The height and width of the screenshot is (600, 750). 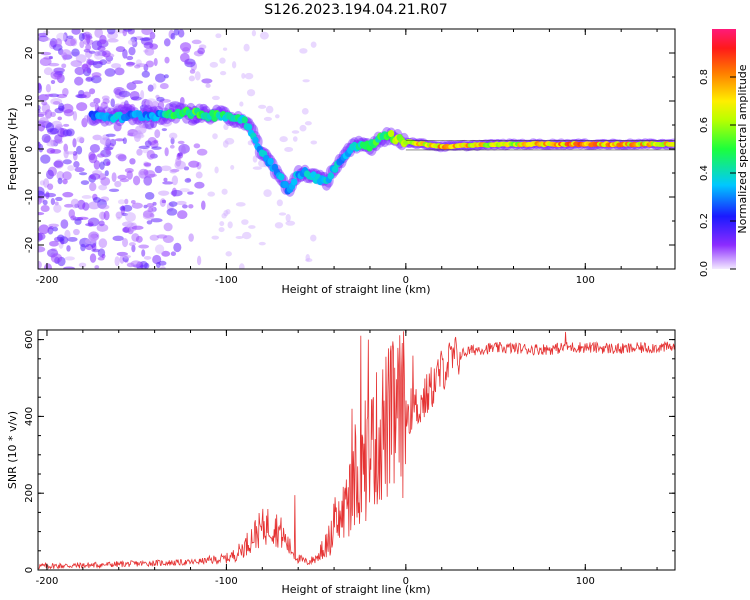 What do you see at coordinates (724, 149) in the screenshot?
I see `colorbar-gradient` at bounding box center [724, 149].